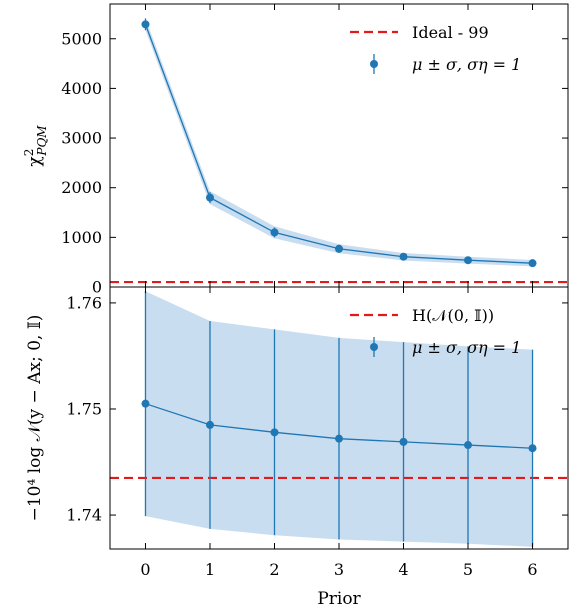 The image size is (574, 615). I want to click on top-y-axis-title-base: χ, so click(35, 161).